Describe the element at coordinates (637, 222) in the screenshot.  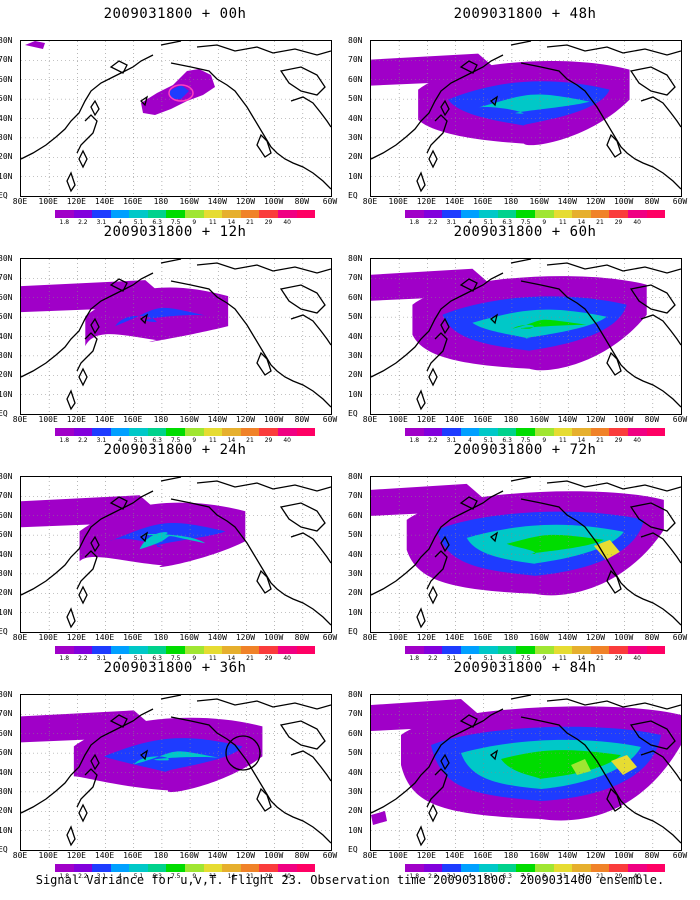
I see `colorbar-tick-label: 40` at that location.